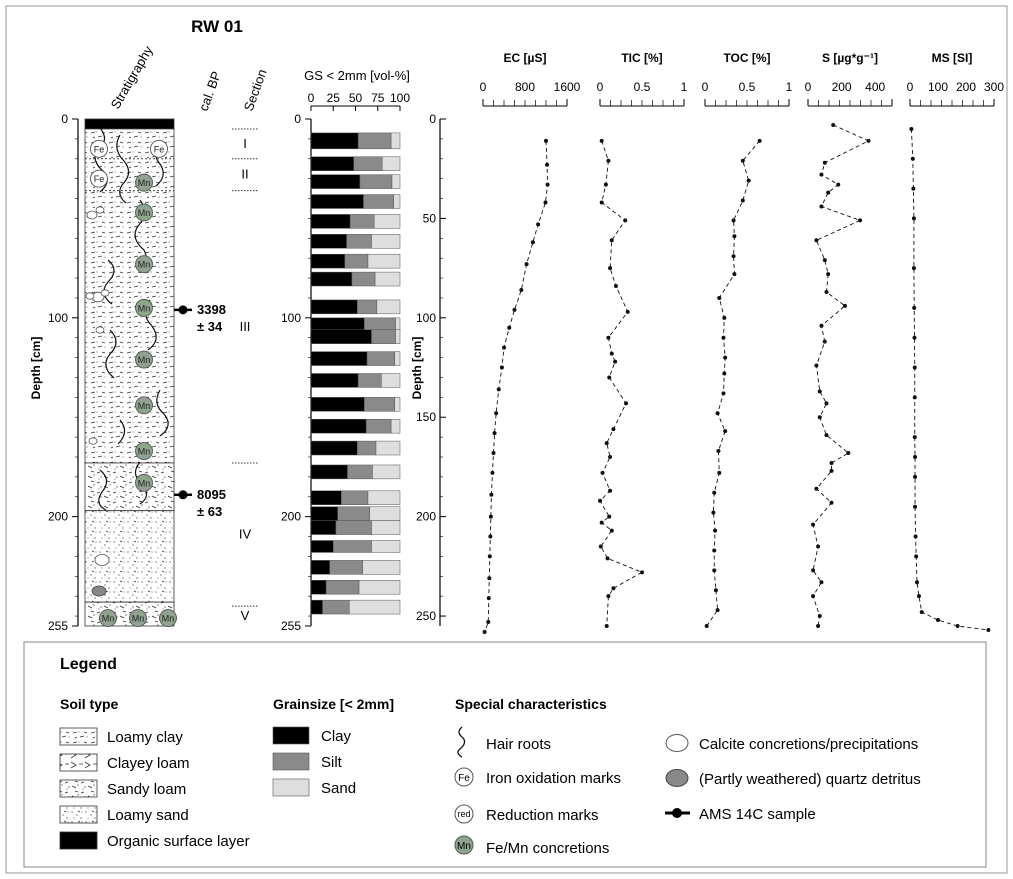 Image resolution: width=1013 pixels, height=879 pixels. Describe the element at coordinates (336, 736) in the screenshot. I see `legend-gs-label: Clay` at that location.